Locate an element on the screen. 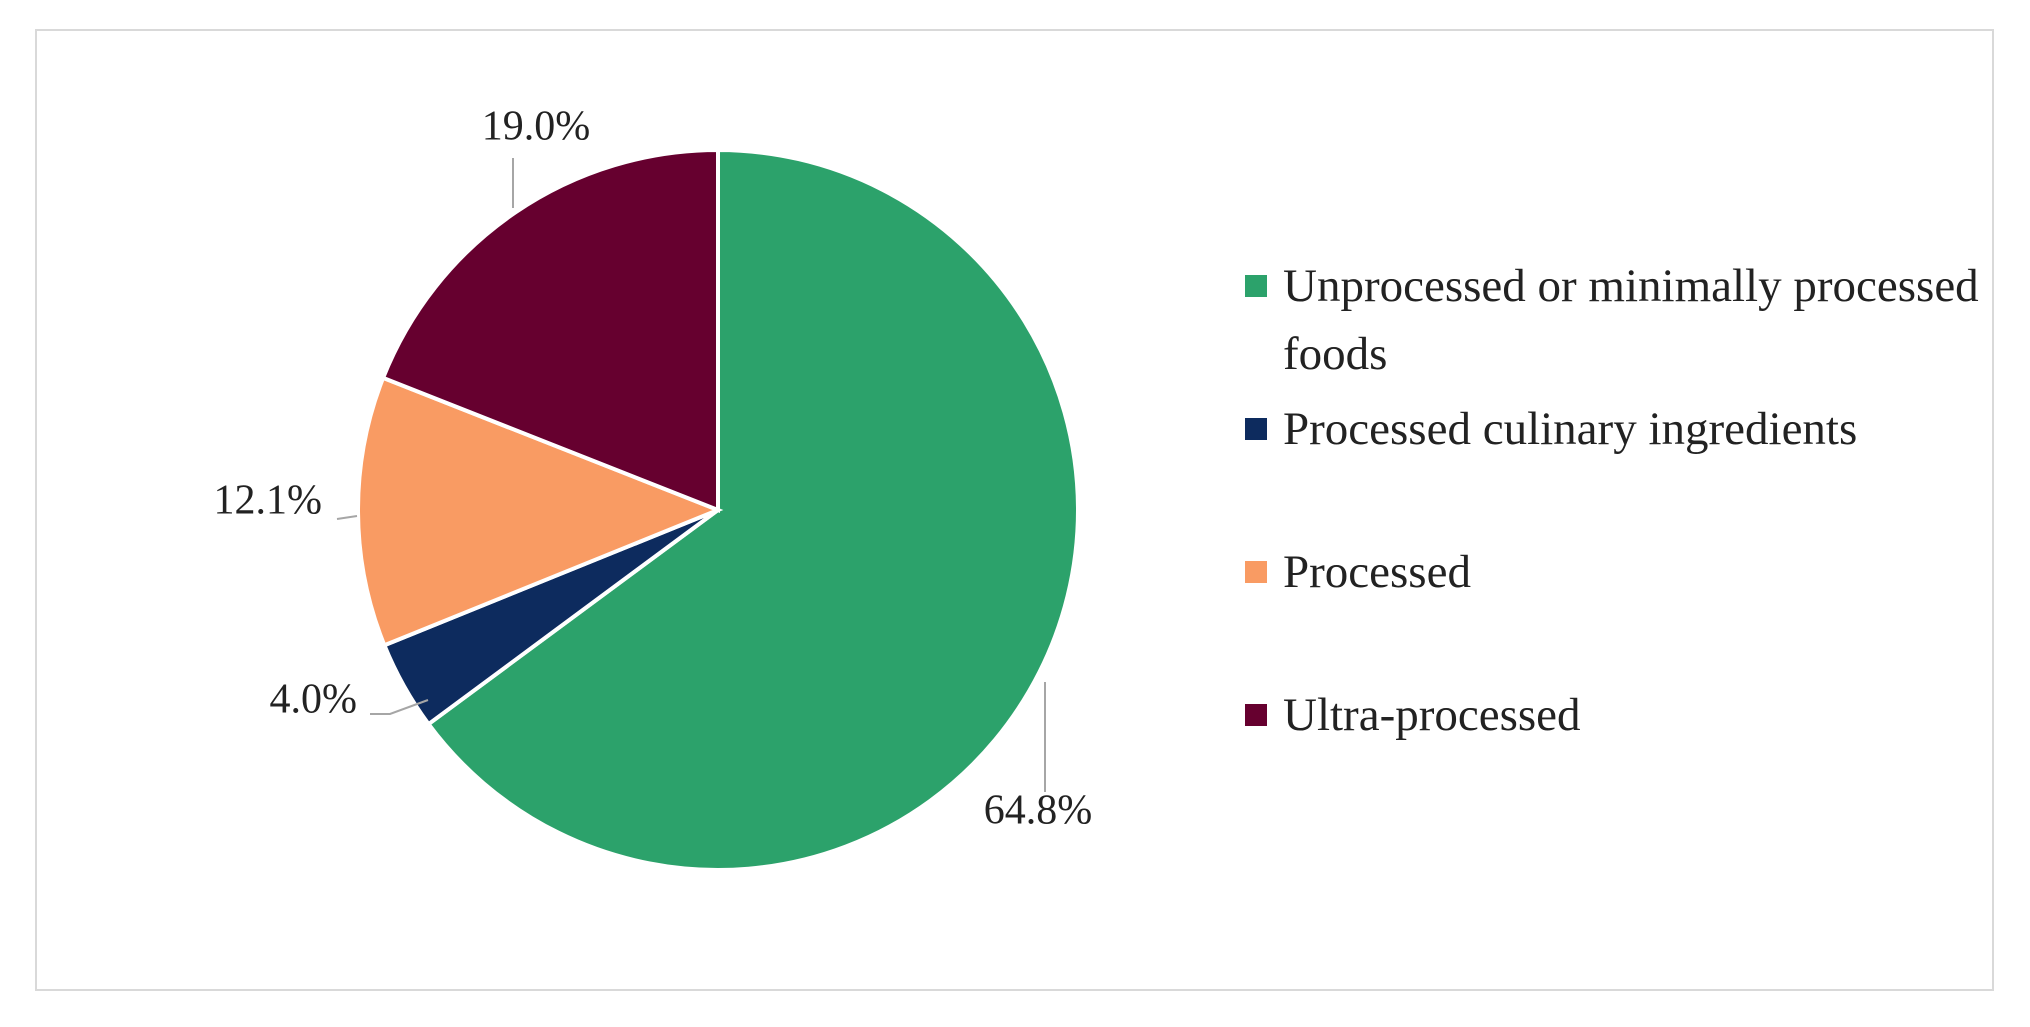  legend-item: Processed is located at coordinates (1615, 572).